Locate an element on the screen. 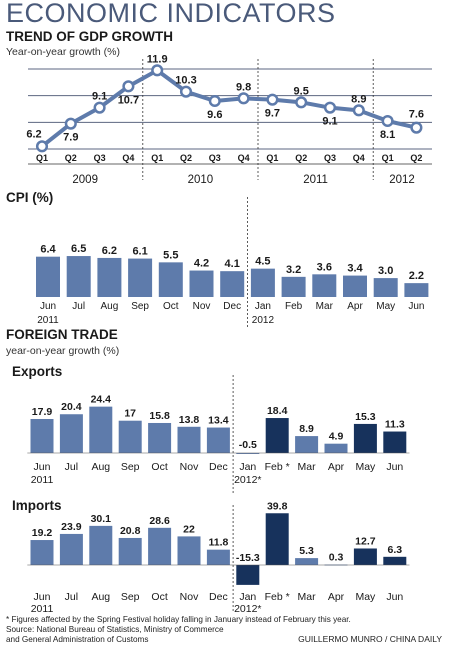 Image resolution: width=450 pixels, height=658 pixels. bar-value-label: 5.5 is located at coordinates (170, 255).